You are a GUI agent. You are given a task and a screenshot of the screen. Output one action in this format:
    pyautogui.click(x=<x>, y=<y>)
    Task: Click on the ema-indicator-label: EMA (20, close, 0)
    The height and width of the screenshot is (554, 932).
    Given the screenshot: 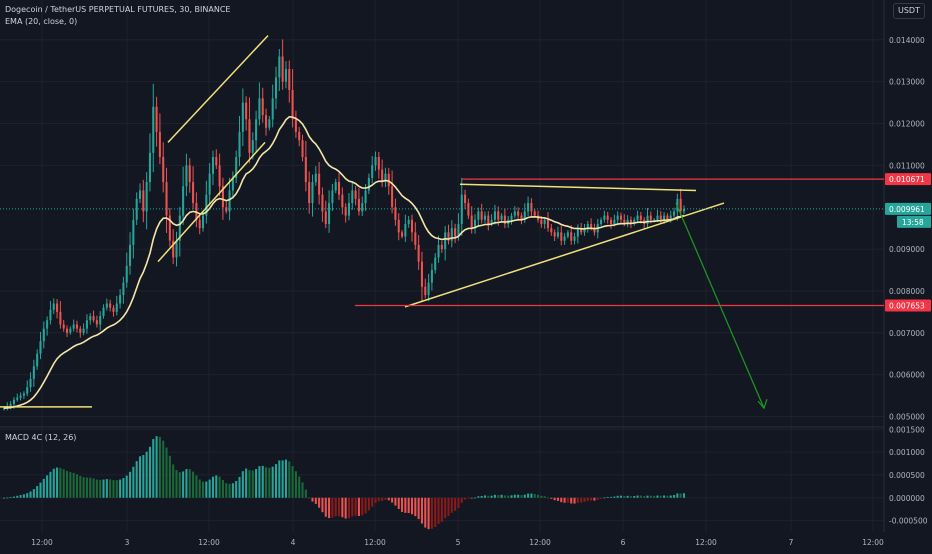 What is the action you would take?
    pyautogui.click(x=41, y=21)
    